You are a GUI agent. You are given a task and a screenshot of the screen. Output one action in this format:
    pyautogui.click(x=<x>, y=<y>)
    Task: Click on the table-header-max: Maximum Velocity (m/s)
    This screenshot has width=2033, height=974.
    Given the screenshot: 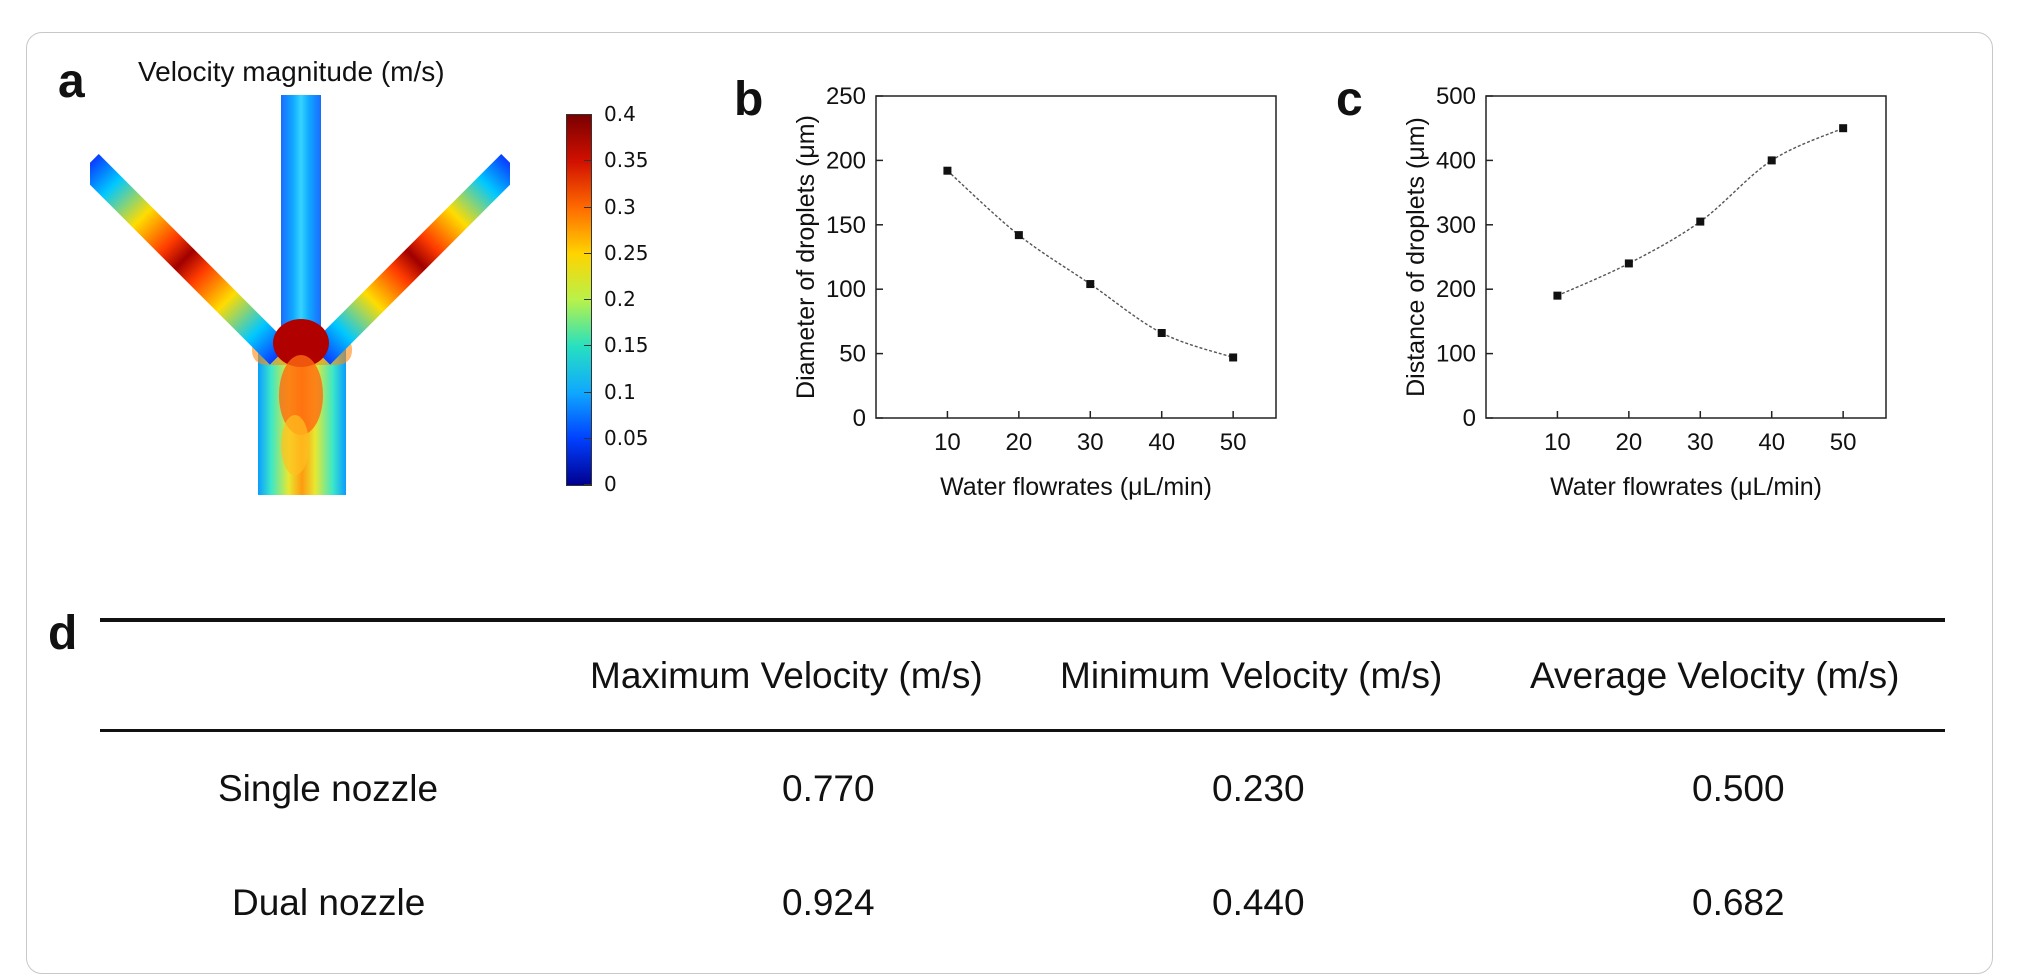 What is the action you would take?
    pyautogui.click(x=786, y=675)
    